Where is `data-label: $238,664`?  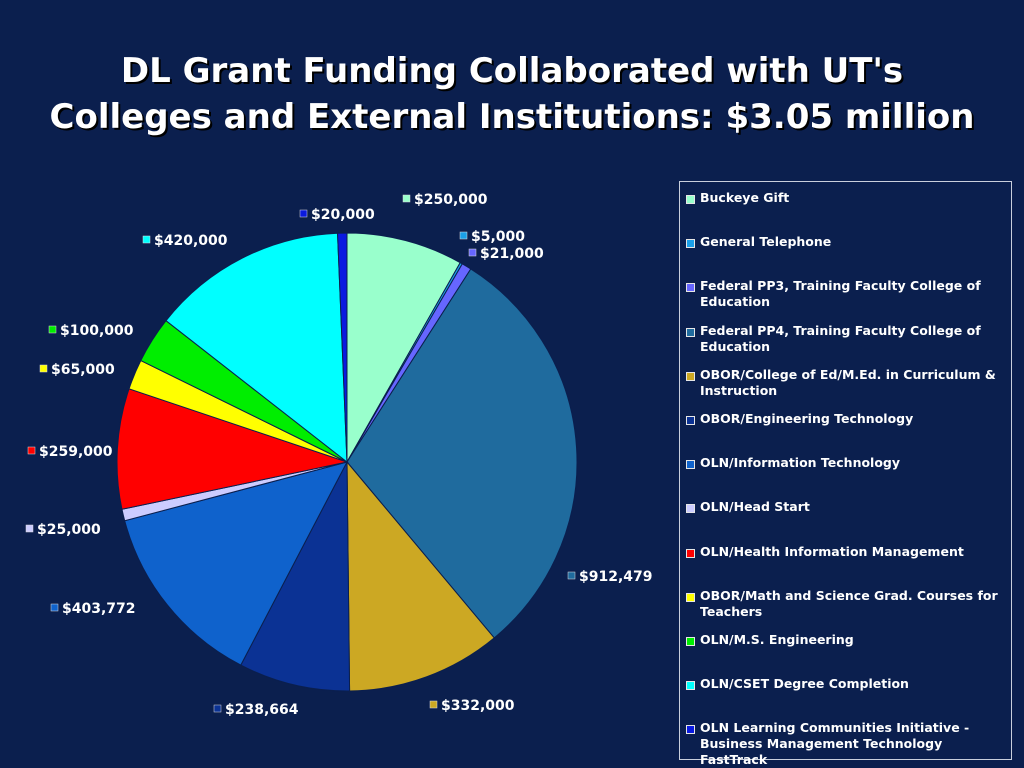 data-label: $238,664 is located at coordinates (262, 710).